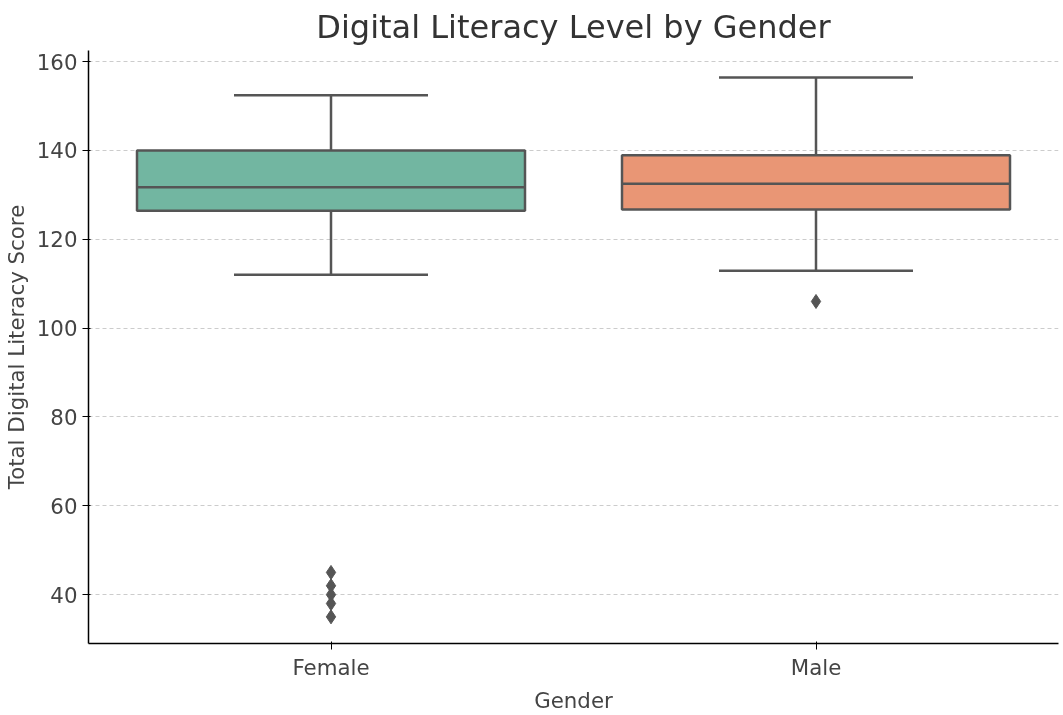 The image size is (1063, 715). Describe the element at coordinates (64, 506) in the screenshot. I see `y-tick-label: 60` at that location.